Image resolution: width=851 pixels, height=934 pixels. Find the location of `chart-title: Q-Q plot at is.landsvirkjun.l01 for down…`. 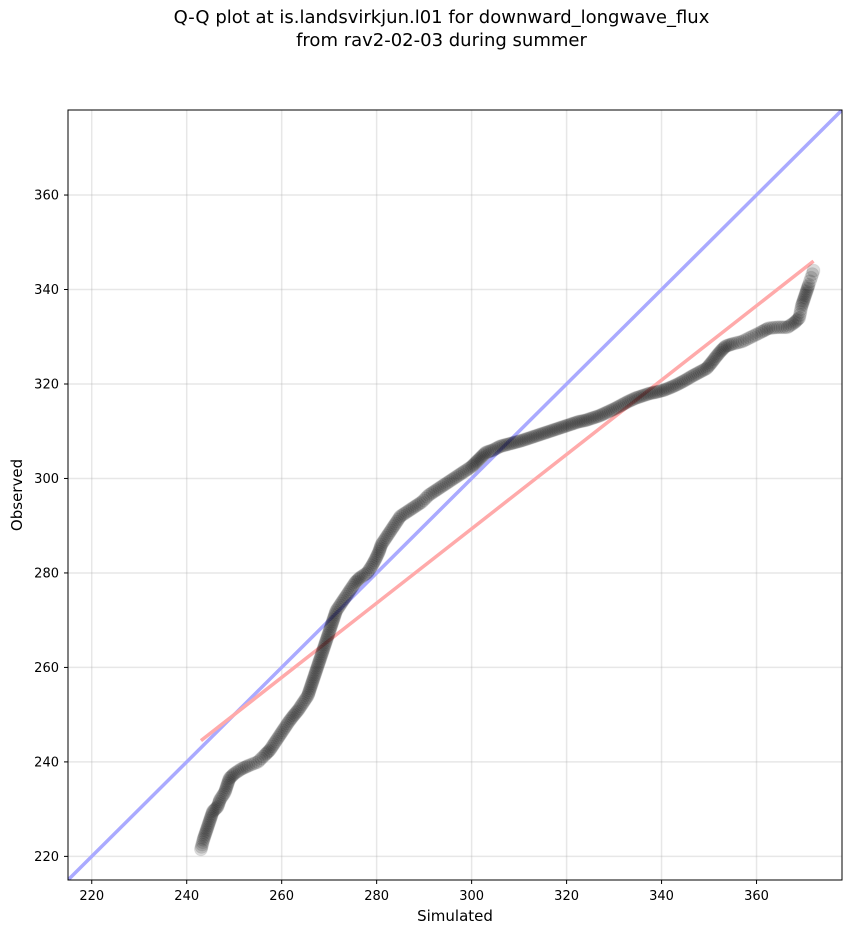

chart-title: Q-Q plot at is.landsvirkjun.l01 for down… is located at coordinates (425, 29).